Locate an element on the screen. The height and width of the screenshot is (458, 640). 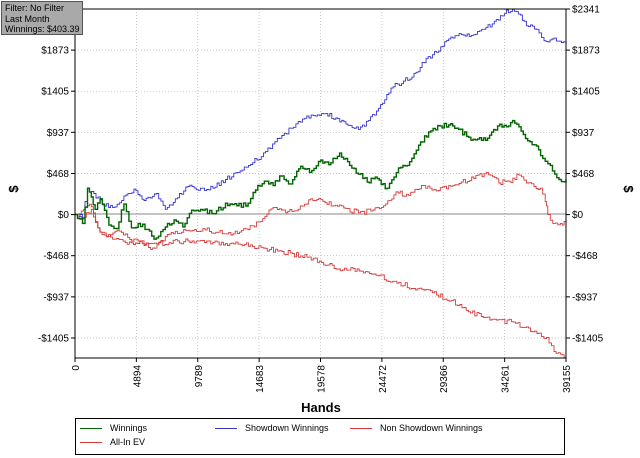
legend-item-all-in-ev: All-In EV is located at coordinates (112, 442).